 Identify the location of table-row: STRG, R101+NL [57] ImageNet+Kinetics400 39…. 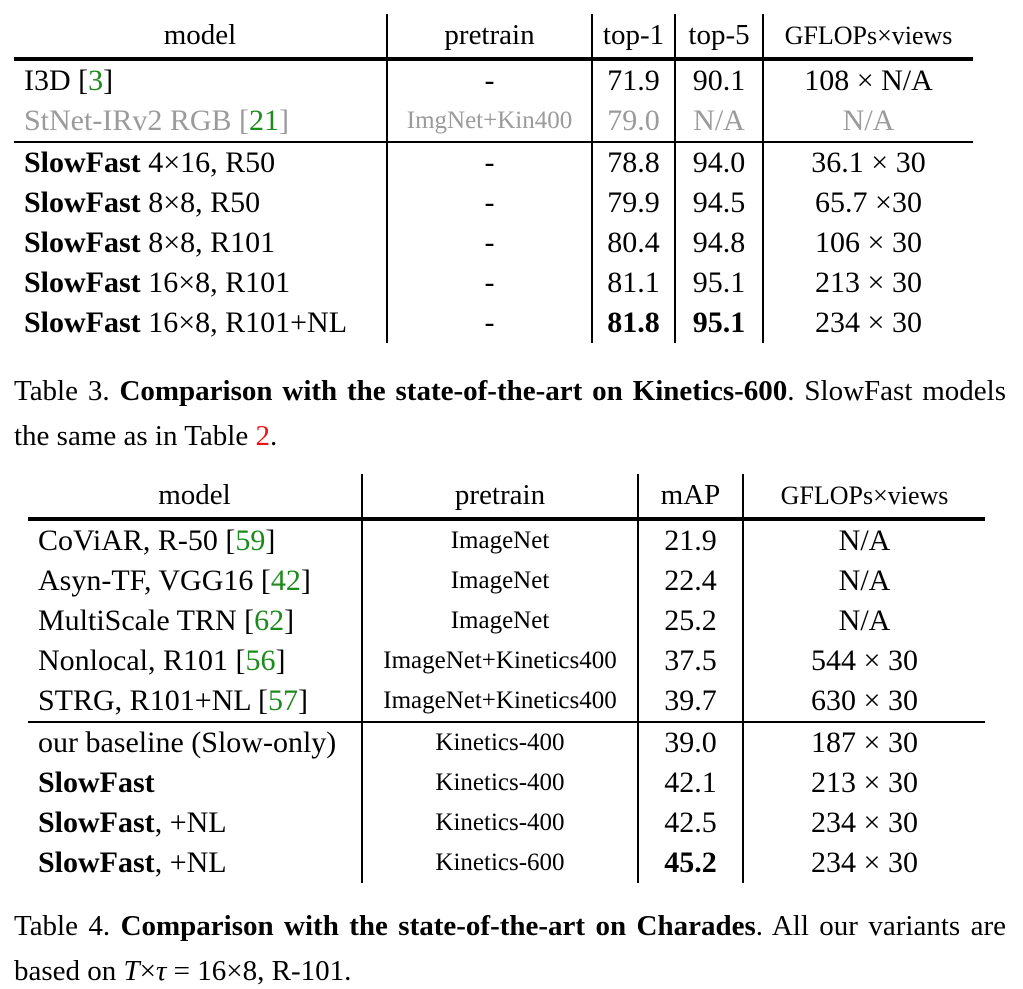
(506, 701).